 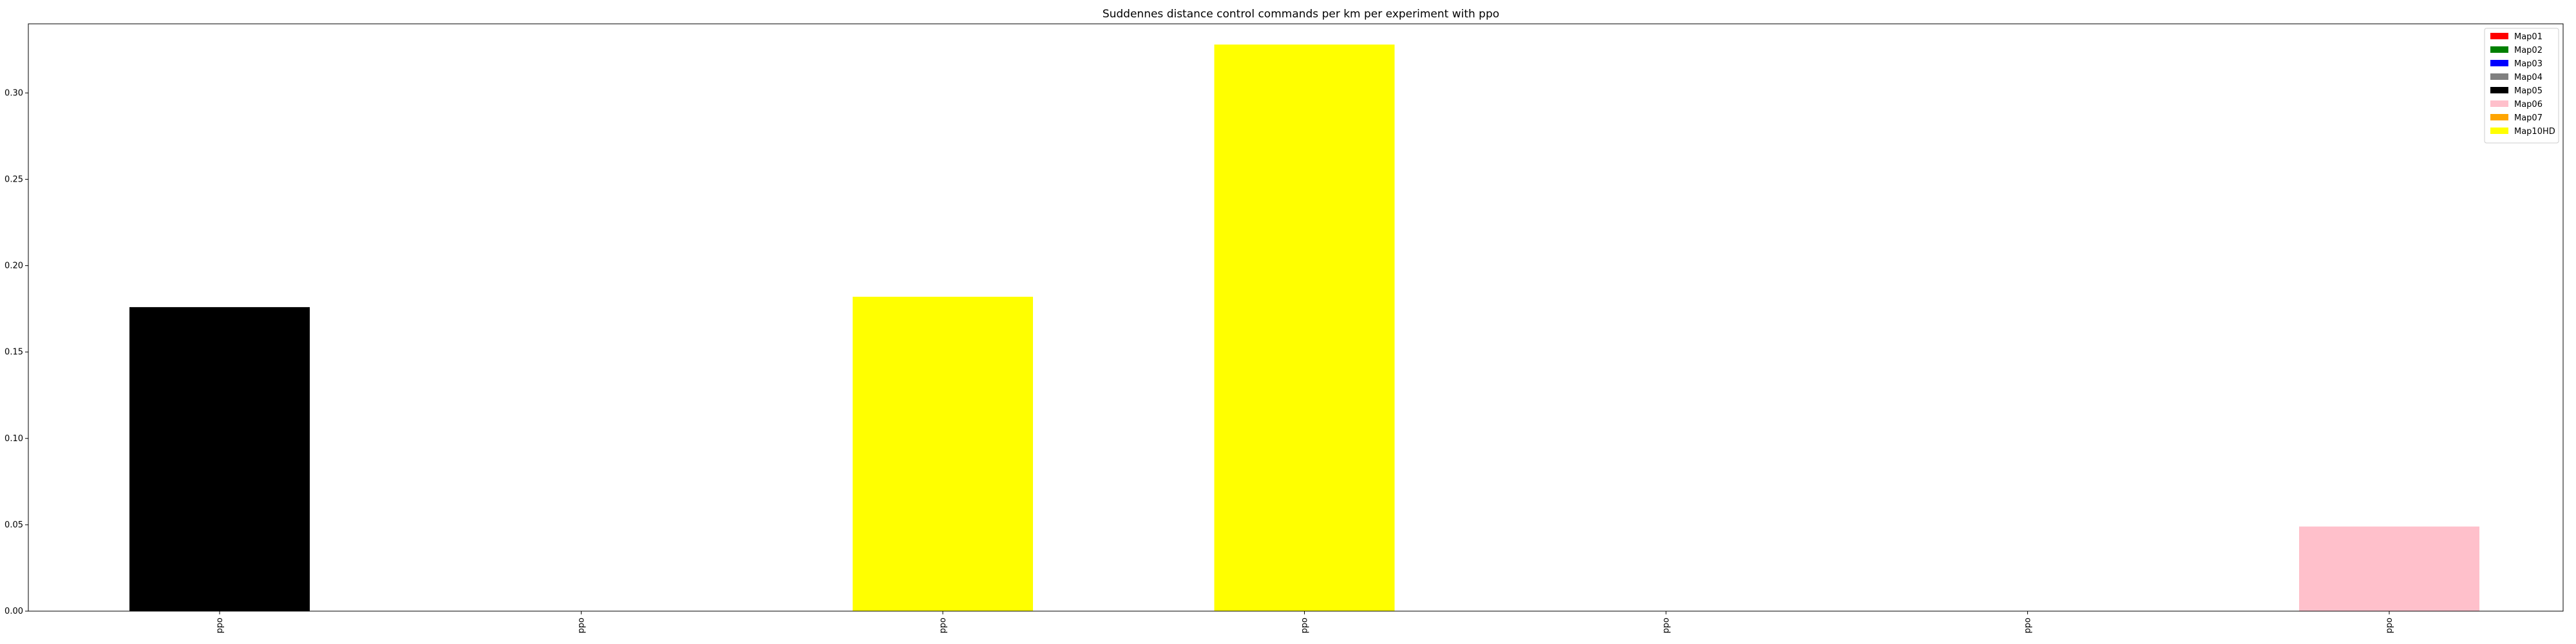 I want to click on legend-label: Map07, so click(x=2528, y=118).